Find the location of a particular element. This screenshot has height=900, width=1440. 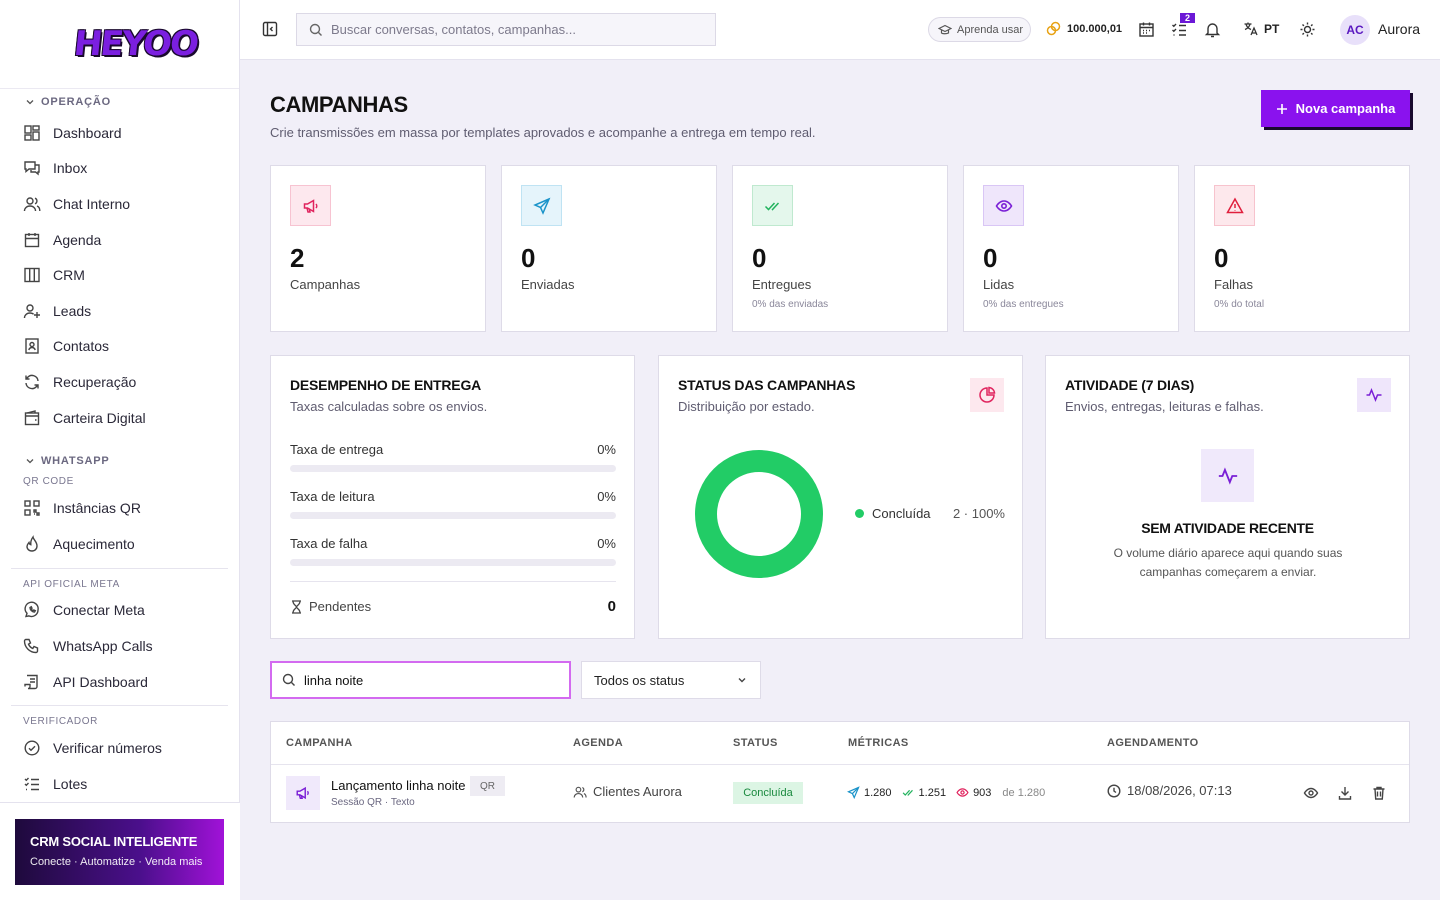

language-label: PT is located at coordinates (1272, 28).